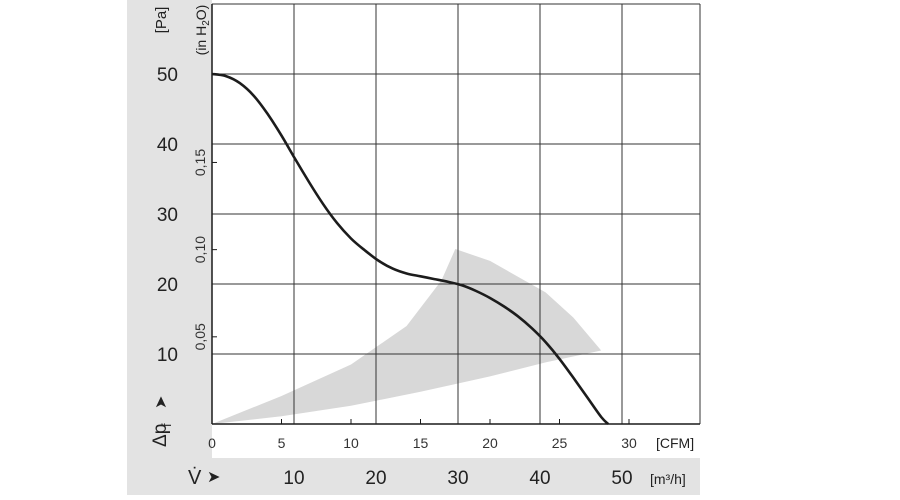 The width and height of the screenshot is (900, 500). I want to click on bottom-axis-band, so click(456, 476).